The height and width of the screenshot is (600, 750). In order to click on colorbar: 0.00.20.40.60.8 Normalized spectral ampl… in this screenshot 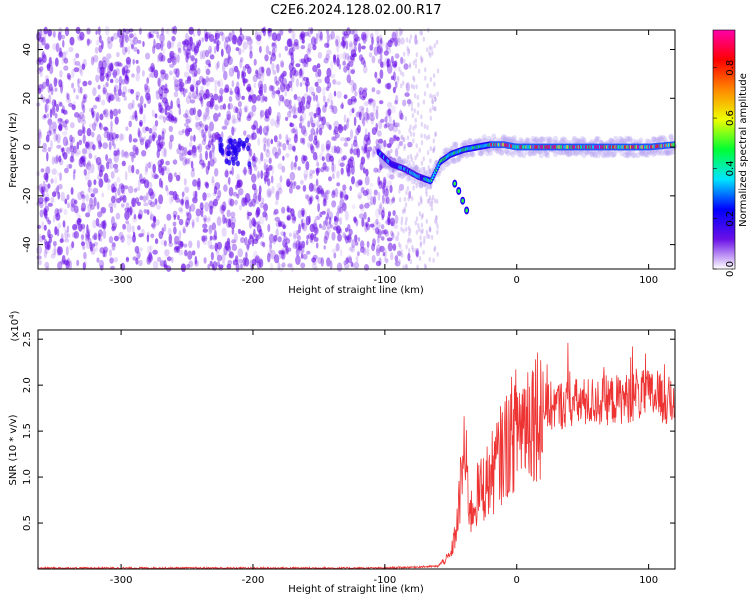, I will do `click(730, 153)`.